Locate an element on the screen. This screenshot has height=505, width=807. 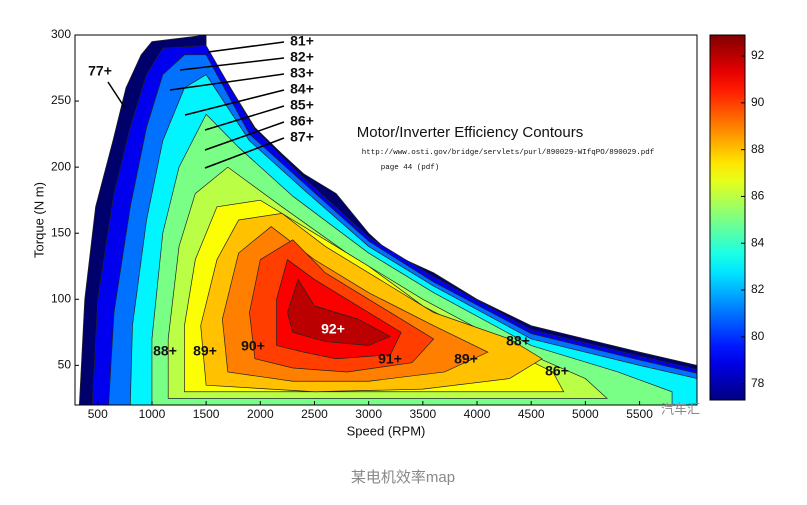
caption: 某电机效率map is located at coordinates (403, 477).